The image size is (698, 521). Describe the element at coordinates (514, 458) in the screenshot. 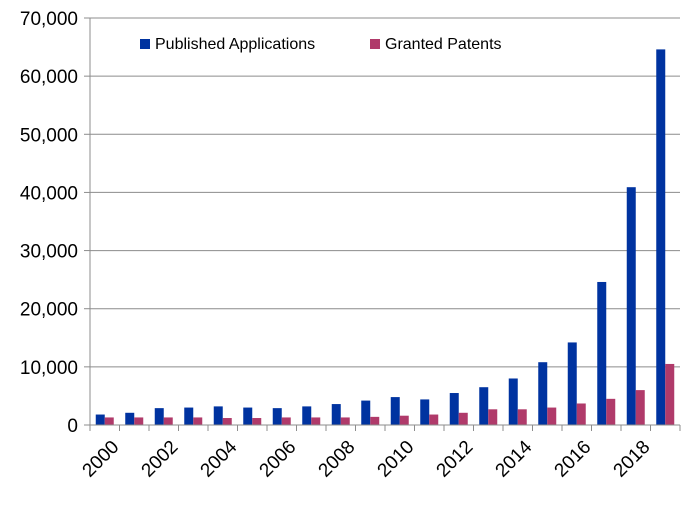

I see `x-tick-label: 2014` at that location.